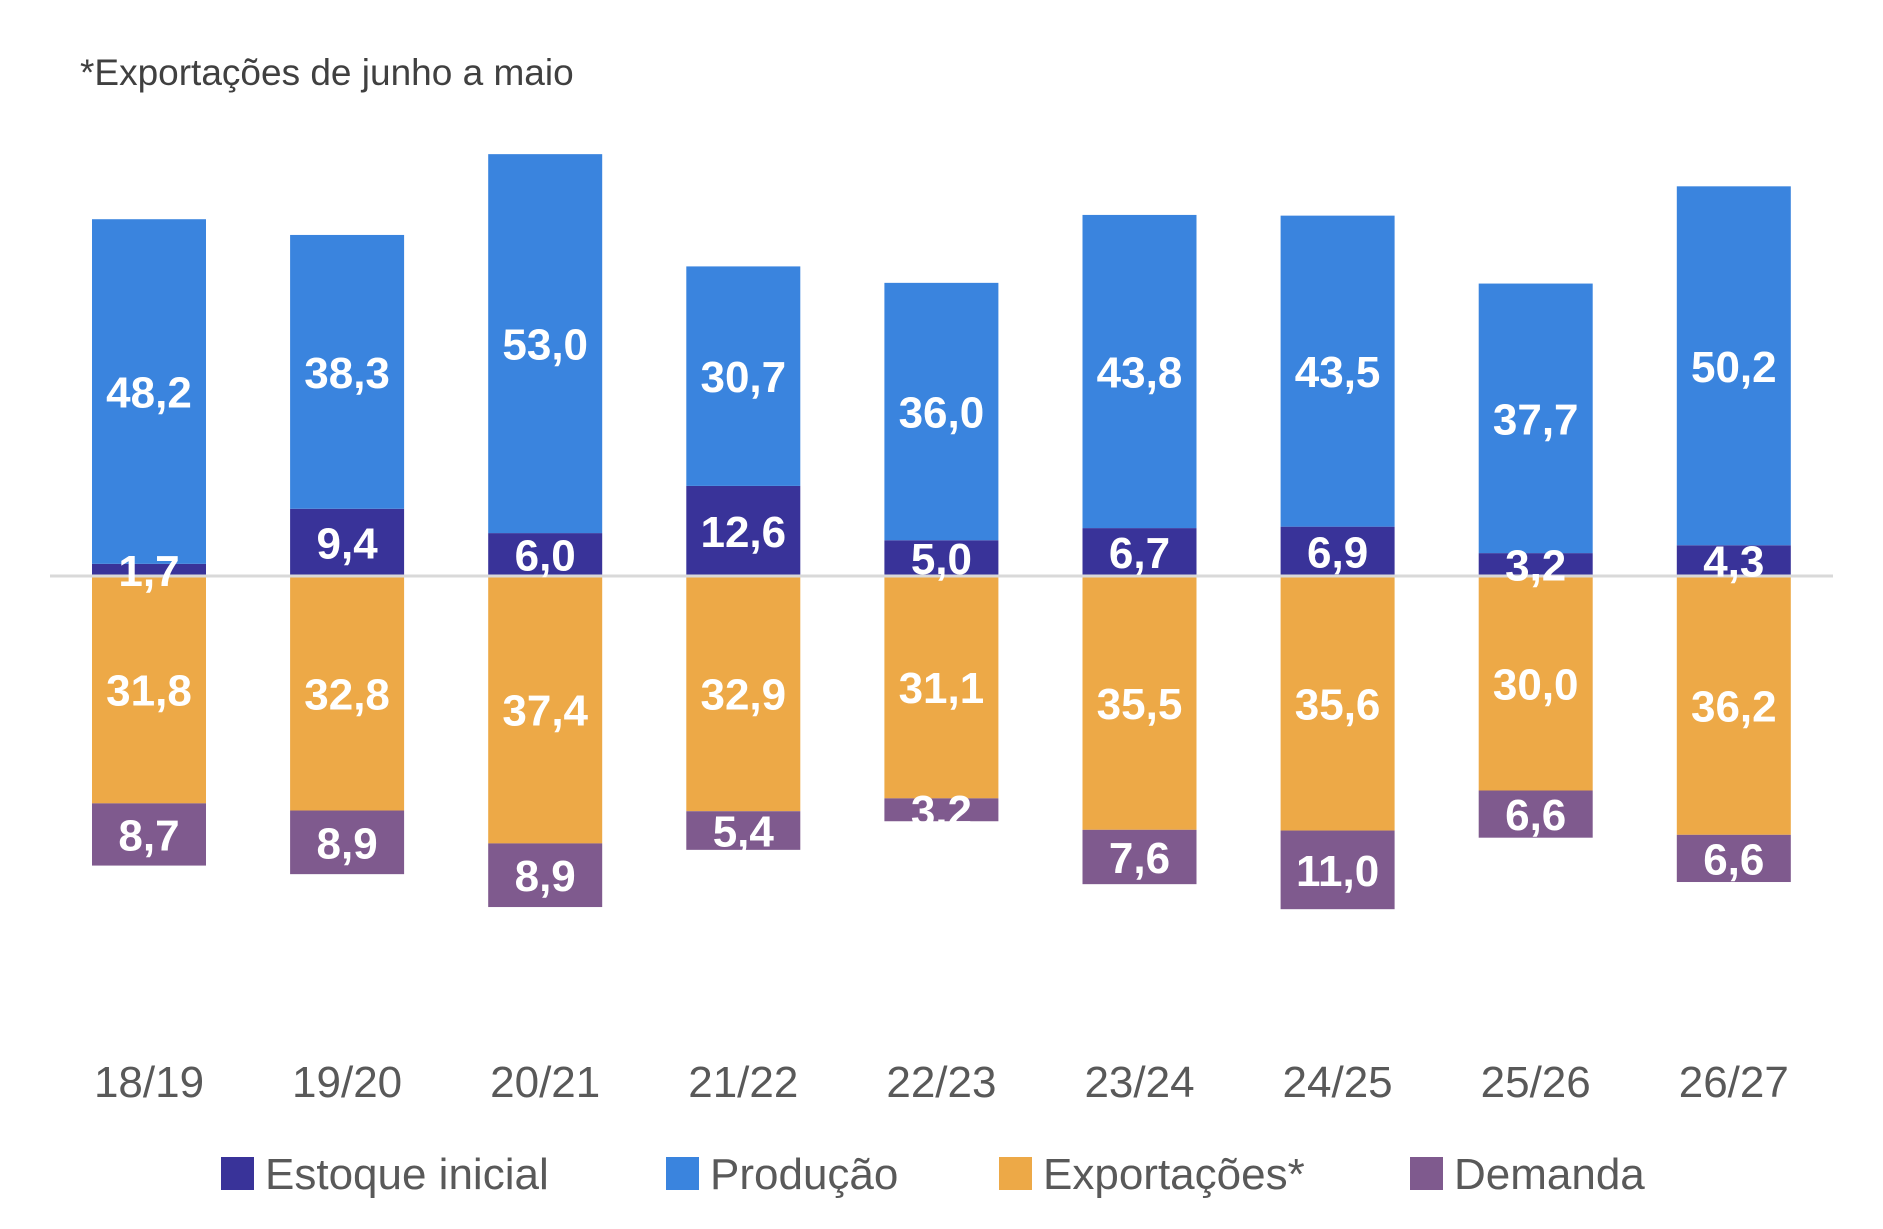  I want to click on legend-item-demanda: Demanda, so click(1527, 1174).